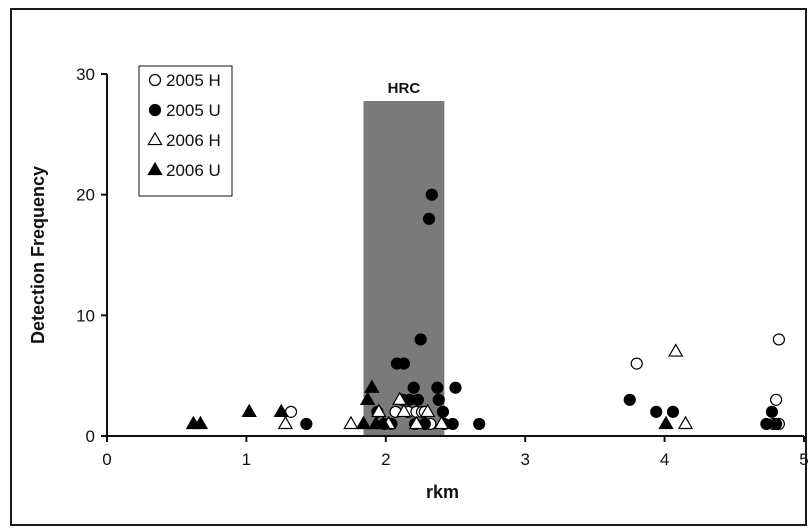  What do you see at coordinates (193, 110) in the screenshot?
I see `legend-label: 2005 U` at bounding box center [193, 110].